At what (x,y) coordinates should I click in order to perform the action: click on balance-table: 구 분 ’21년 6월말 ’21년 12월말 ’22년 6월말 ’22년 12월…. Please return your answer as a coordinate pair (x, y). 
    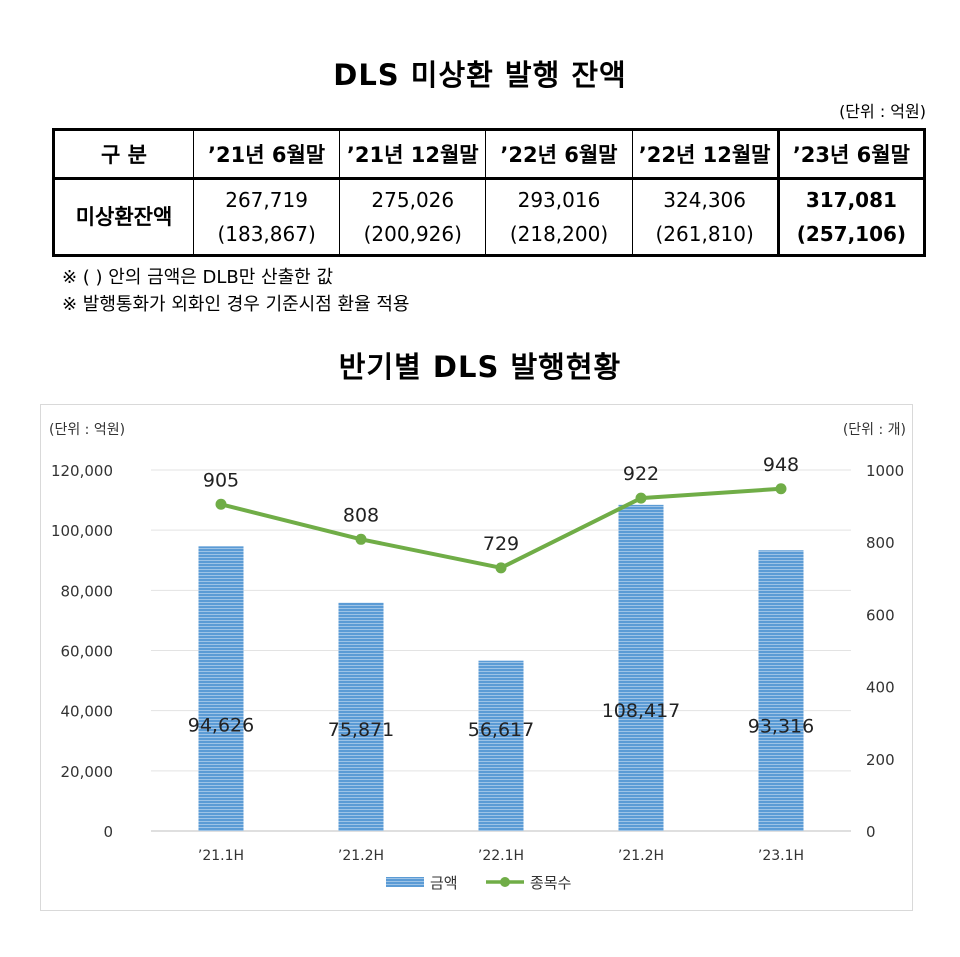
    Looking at the image, I should click on (489, 192).